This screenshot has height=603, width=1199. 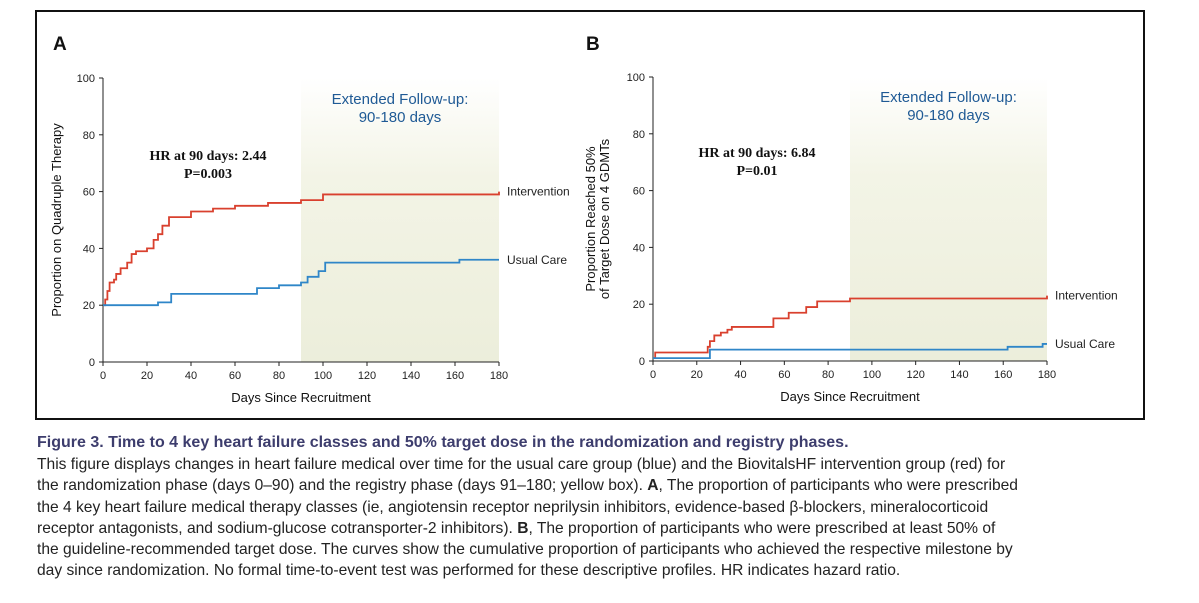 What do you see at coordinates (756, 171) in the screenshot?
I see `panel-b-p-value-annotation: P=0.01` at bounding box center [756, 171].